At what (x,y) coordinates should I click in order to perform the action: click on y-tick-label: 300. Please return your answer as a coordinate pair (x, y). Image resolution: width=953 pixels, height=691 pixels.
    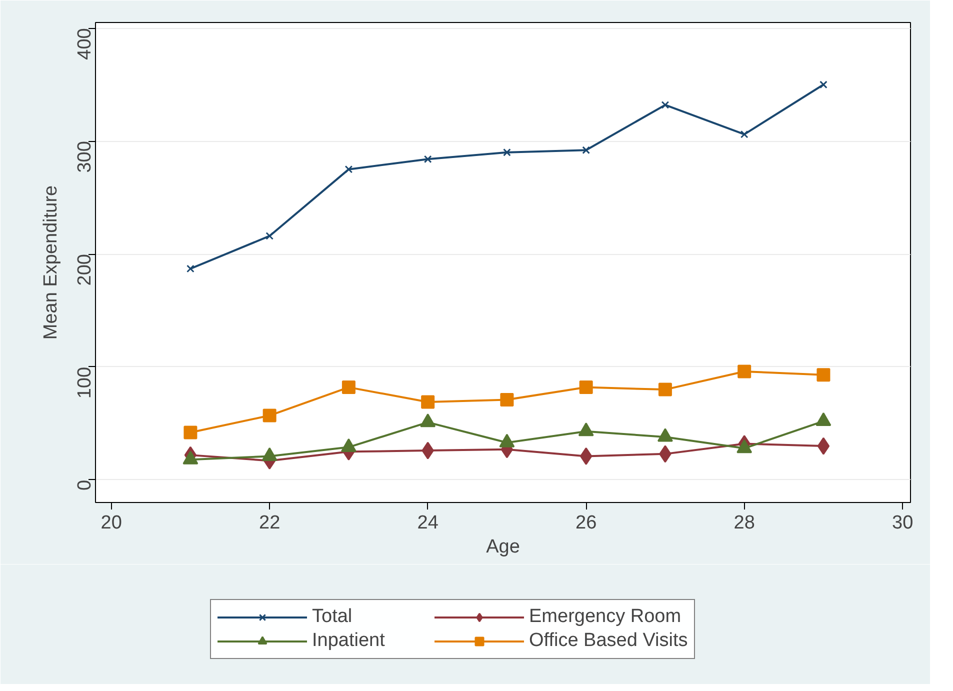
    Looking at the image, I should click on (85, 157).